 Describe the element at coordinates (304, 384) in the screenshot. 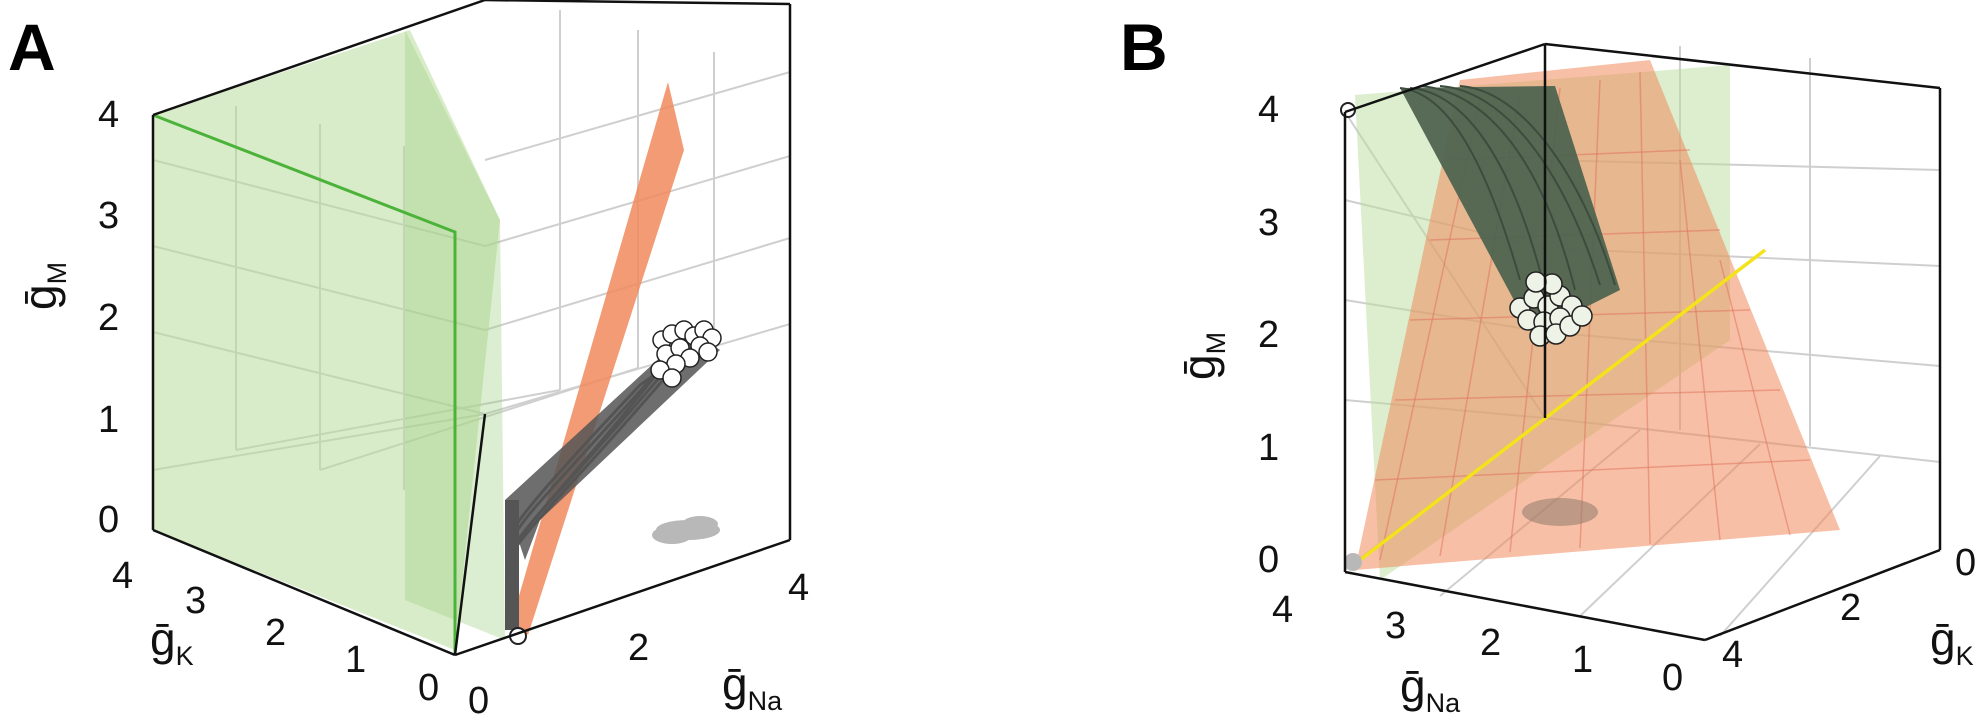

I see `panel-a-green-line` at that location.